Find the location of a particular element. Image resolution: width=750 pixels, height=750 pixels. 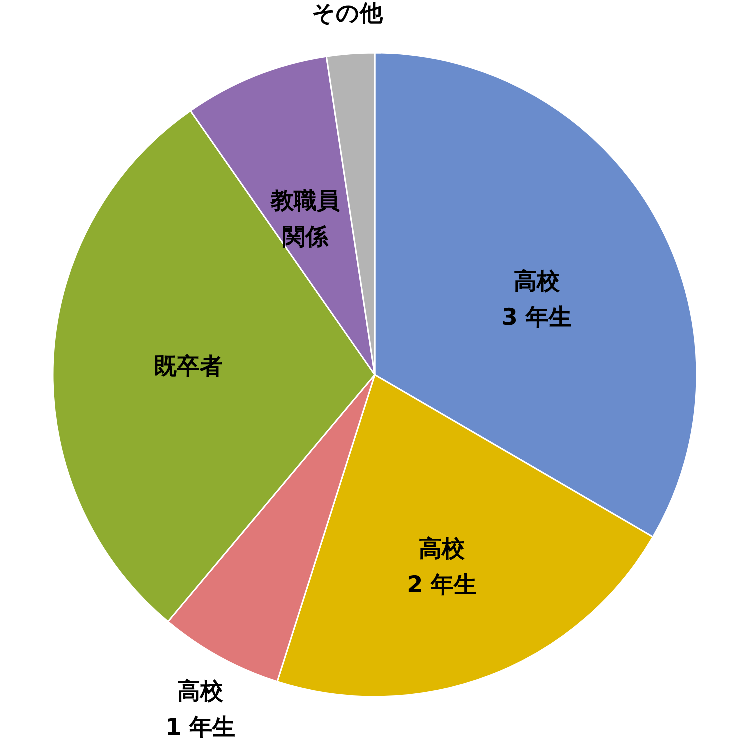

slice-label: 教職員関係 is located at coordinates (305, 219).